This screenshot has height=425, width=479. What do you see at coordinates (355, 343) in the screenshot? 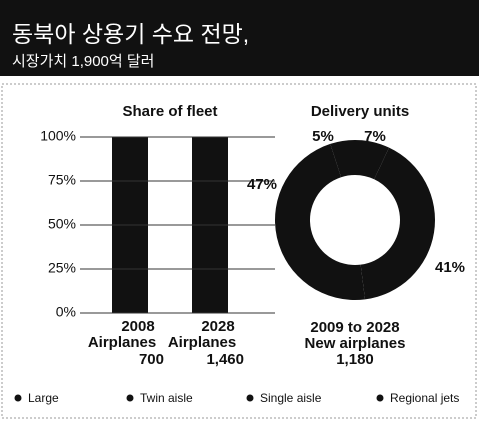
I see `caption: New airplanes` at bounding box center [355, 343].